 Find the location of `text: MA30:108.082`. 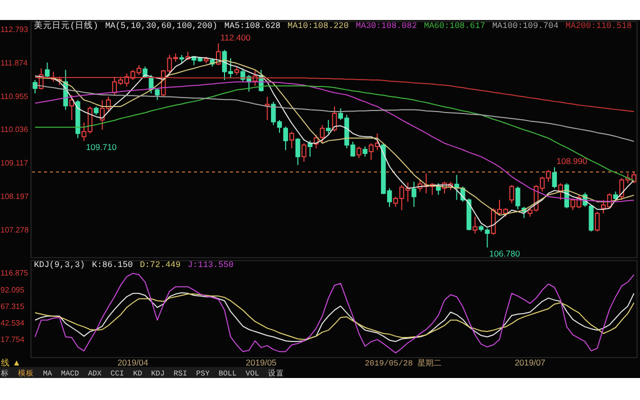

text: MA30:108.082 is located at coordinates (386, 26).